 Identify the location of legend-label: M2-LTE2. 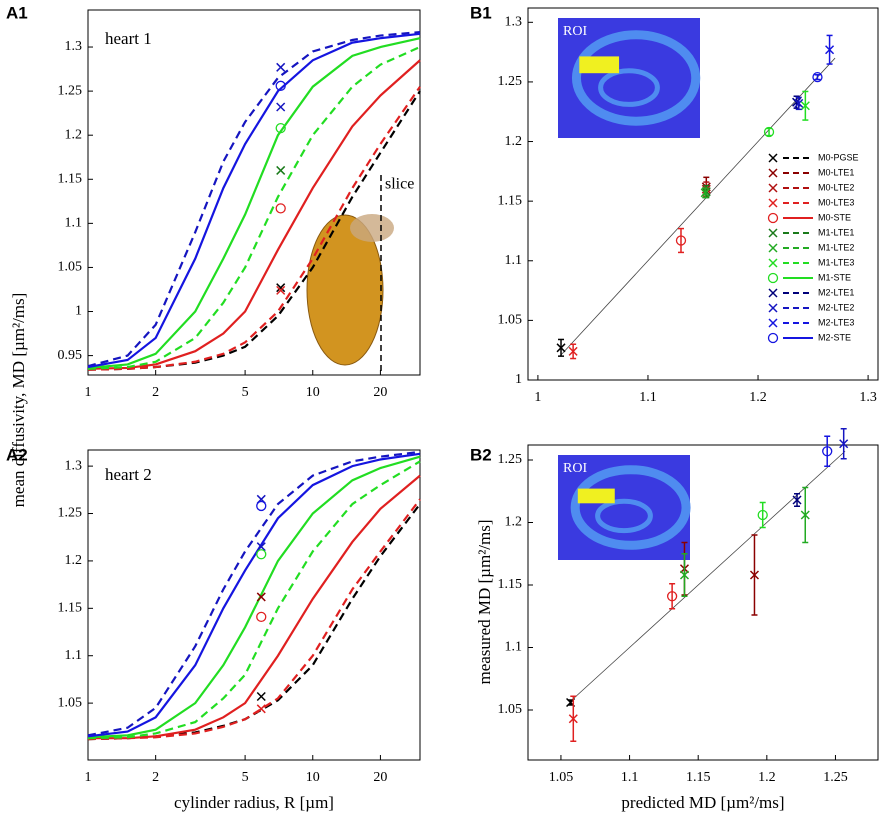
(836, 307).